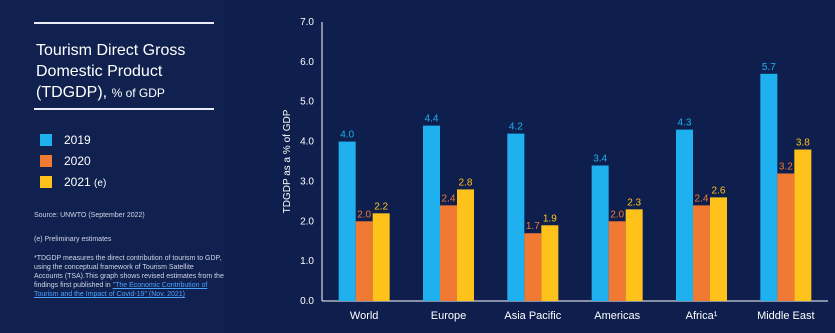 The image size is (835, 333). Describe the element at coordinates (77, 140) in the screenshot. I see `legend-label-2019: 2019` at that location.